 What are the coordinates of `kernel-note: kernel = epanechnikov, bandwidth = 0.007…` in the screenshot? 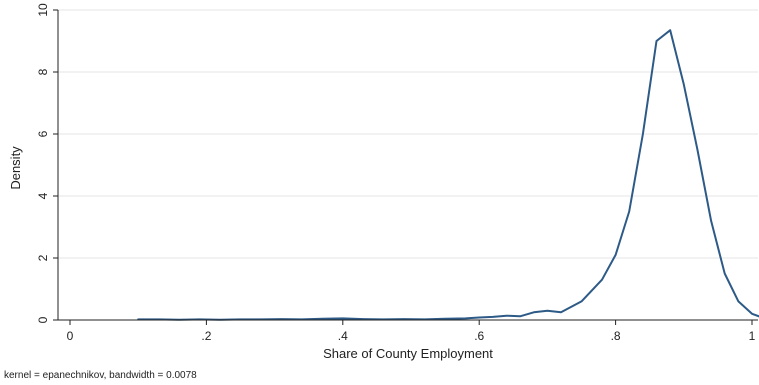 It's located at (100, 375).